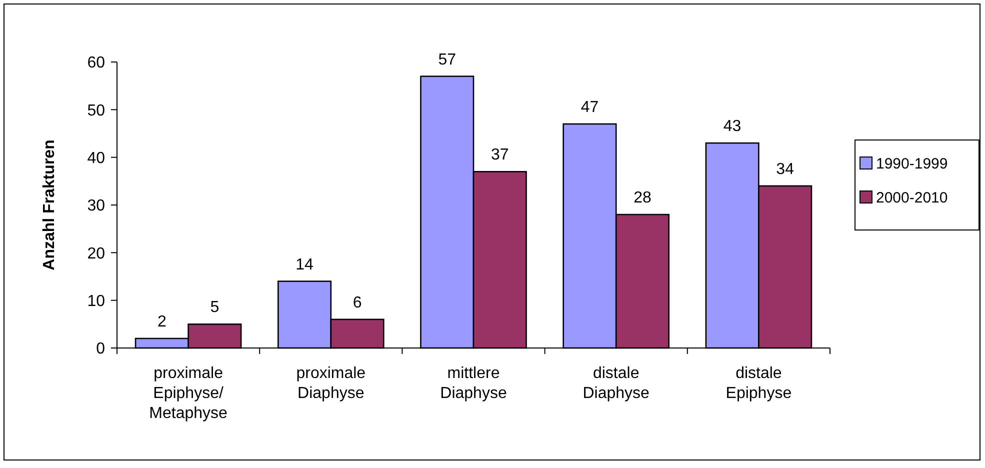 This screenshot has height=468, width=985. I want to click on data-label: 14, so click(305, 265).